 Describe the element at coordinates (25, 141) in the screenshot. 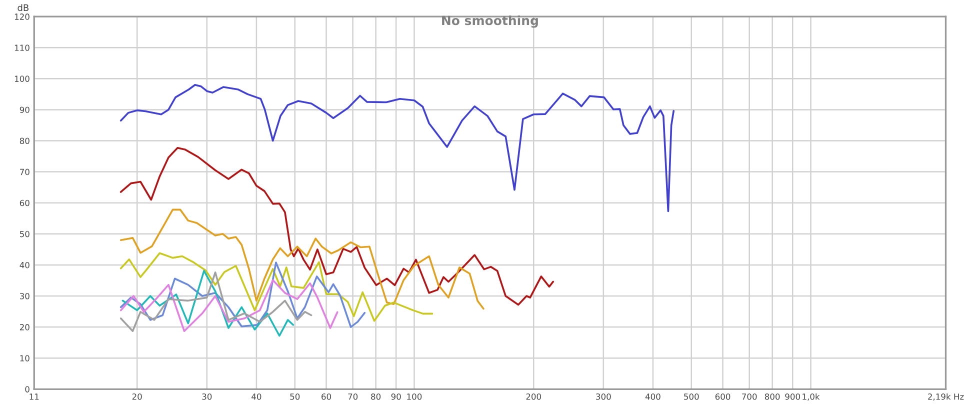

I see `y-tick-label: 80` at that location.